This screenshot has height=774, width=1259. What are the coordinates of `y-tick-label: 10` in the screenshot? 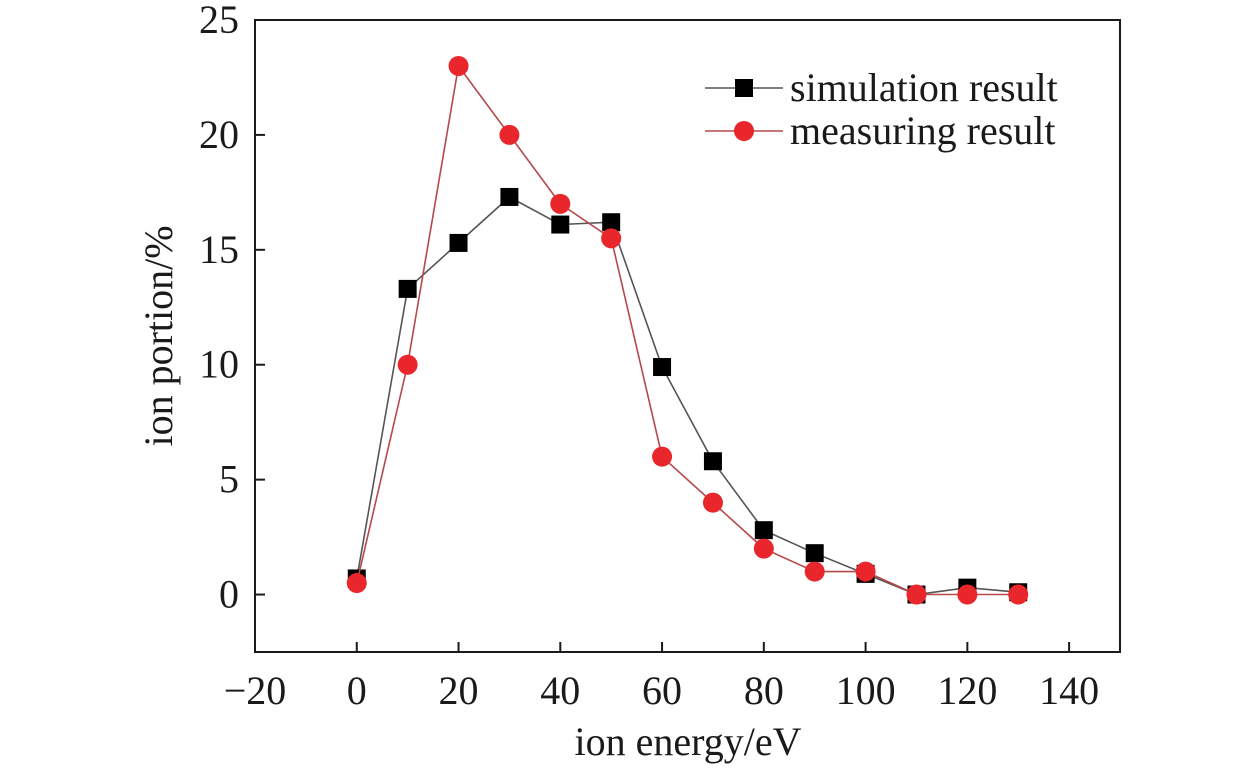 It's located at (219, 364).